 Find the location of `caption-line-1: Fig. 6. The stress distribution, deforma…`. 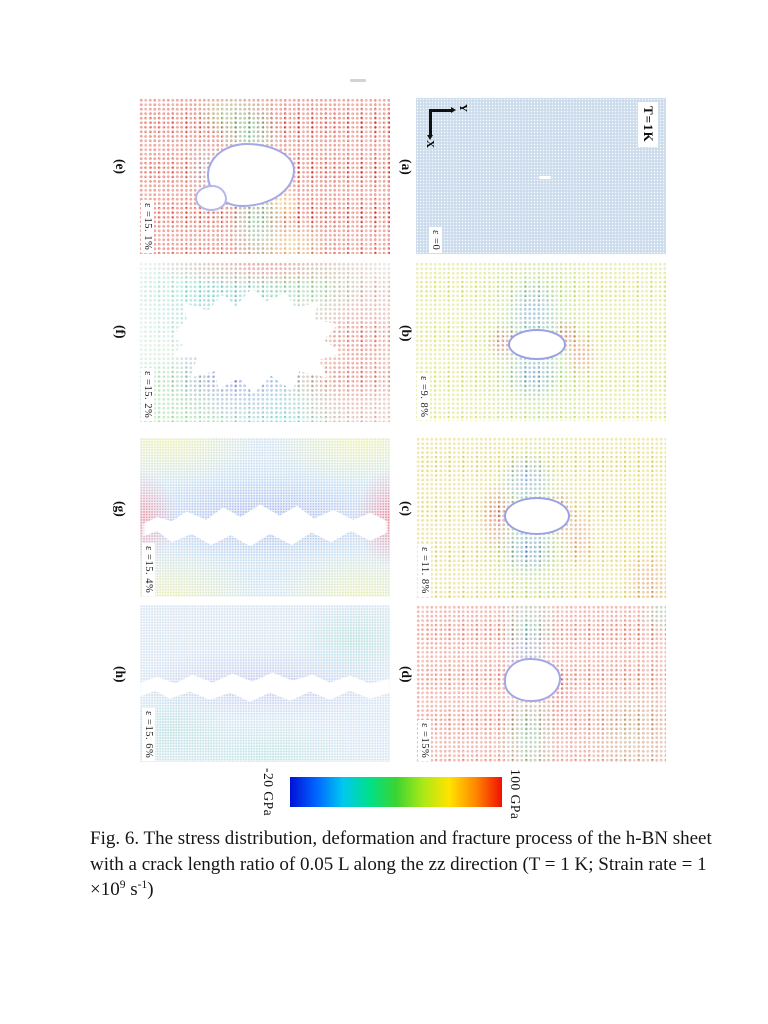

caption-line-1: Fig. 6. The stress distribution, deforma… is located at coordinates (401, 838).